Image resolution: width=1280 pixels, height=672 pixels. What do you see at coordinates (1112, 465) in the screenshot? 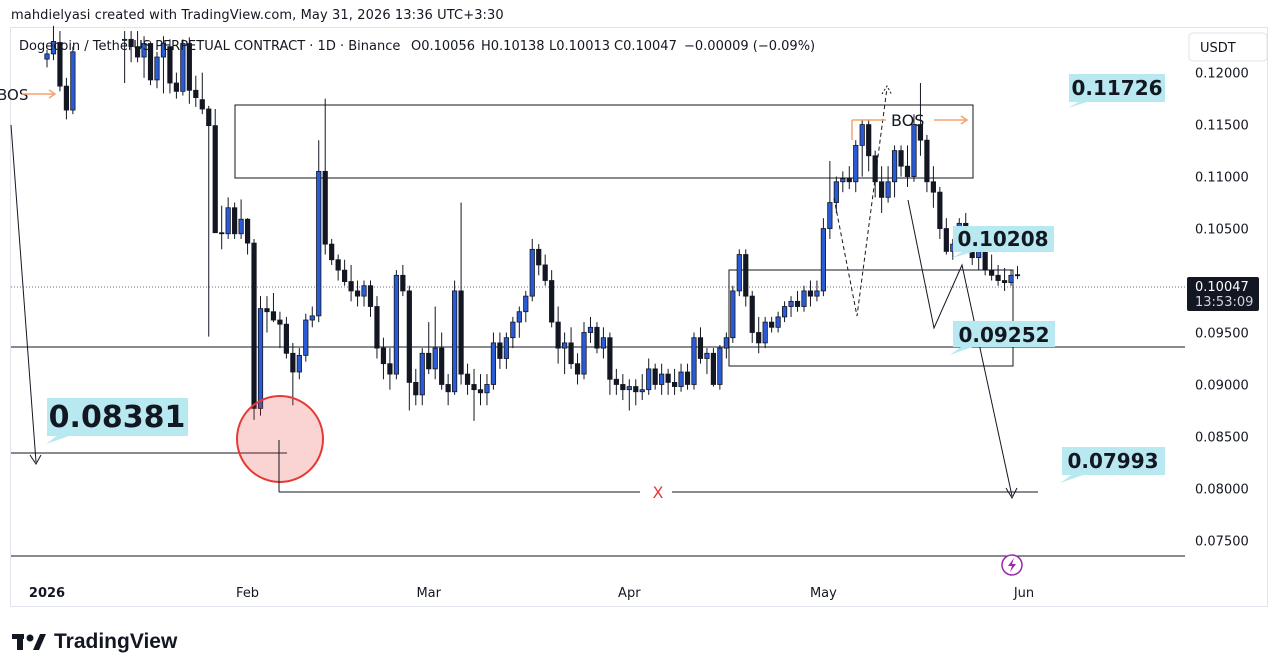
I see `callout-0.07993: 0.07993` at bounding box center [1112, 465].